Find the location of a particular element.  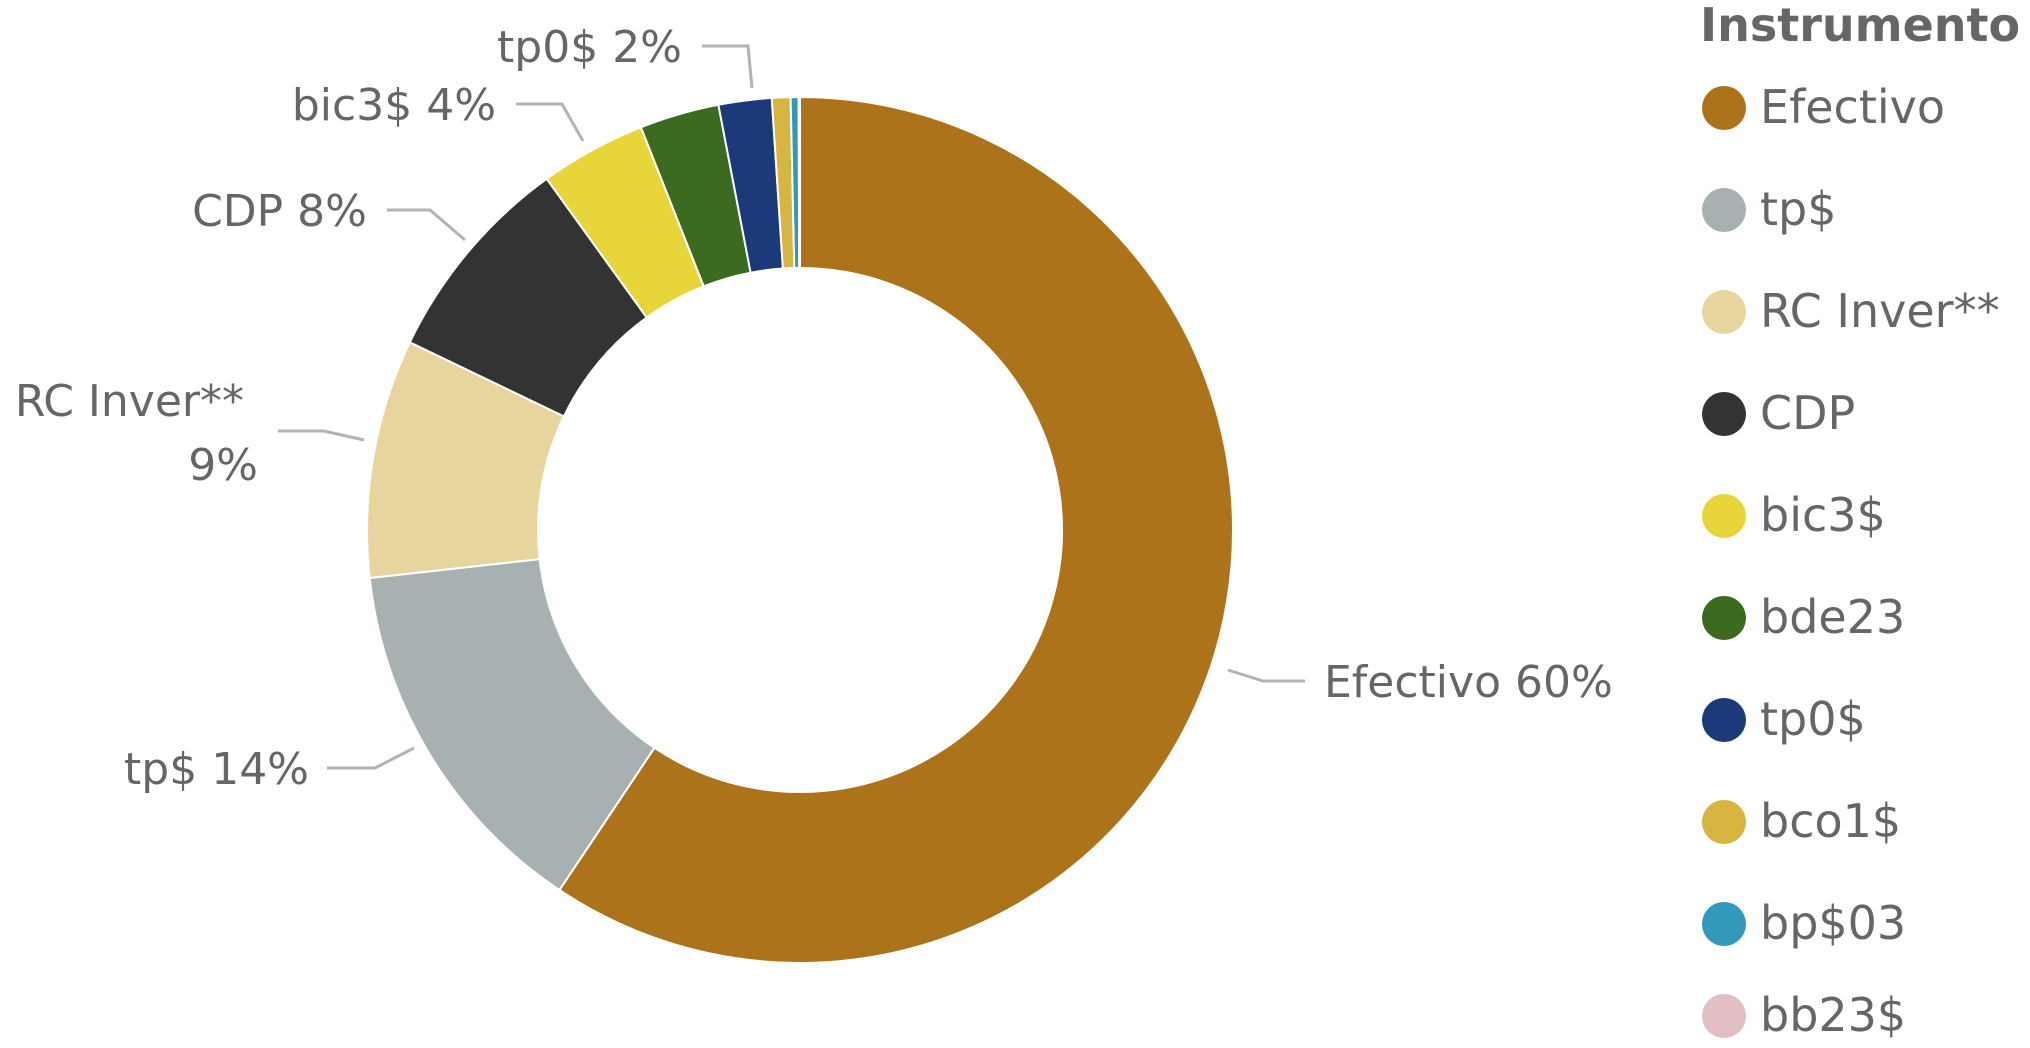

legend-item-rc-inver: RC Inver** is located at coordinates (1865, 312).